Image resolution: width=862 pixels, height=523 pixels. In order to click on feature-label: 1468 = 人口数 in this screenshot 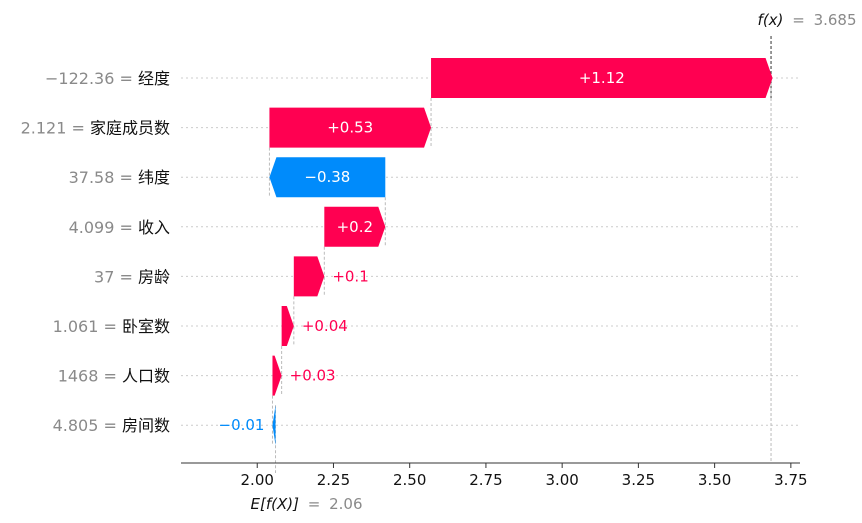, I will do `click(114, 375)`.